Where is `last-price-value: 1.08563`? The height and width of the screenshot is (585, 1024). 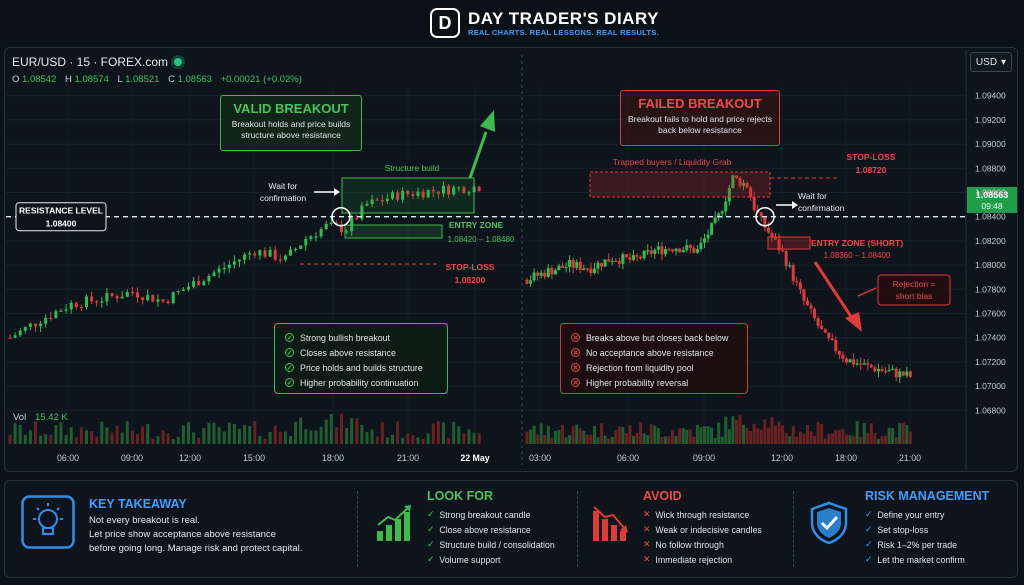
last-price-value: 1.08563 is located at coordinates (992, 195).